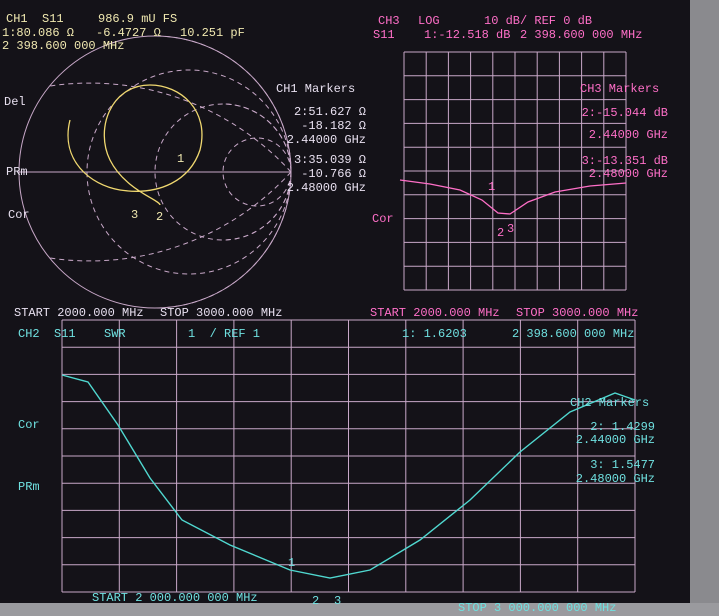 This screenshot has width=719, height=616. I want to click on ch1-reactance: -6.4727 Ω, so click(128, 33).